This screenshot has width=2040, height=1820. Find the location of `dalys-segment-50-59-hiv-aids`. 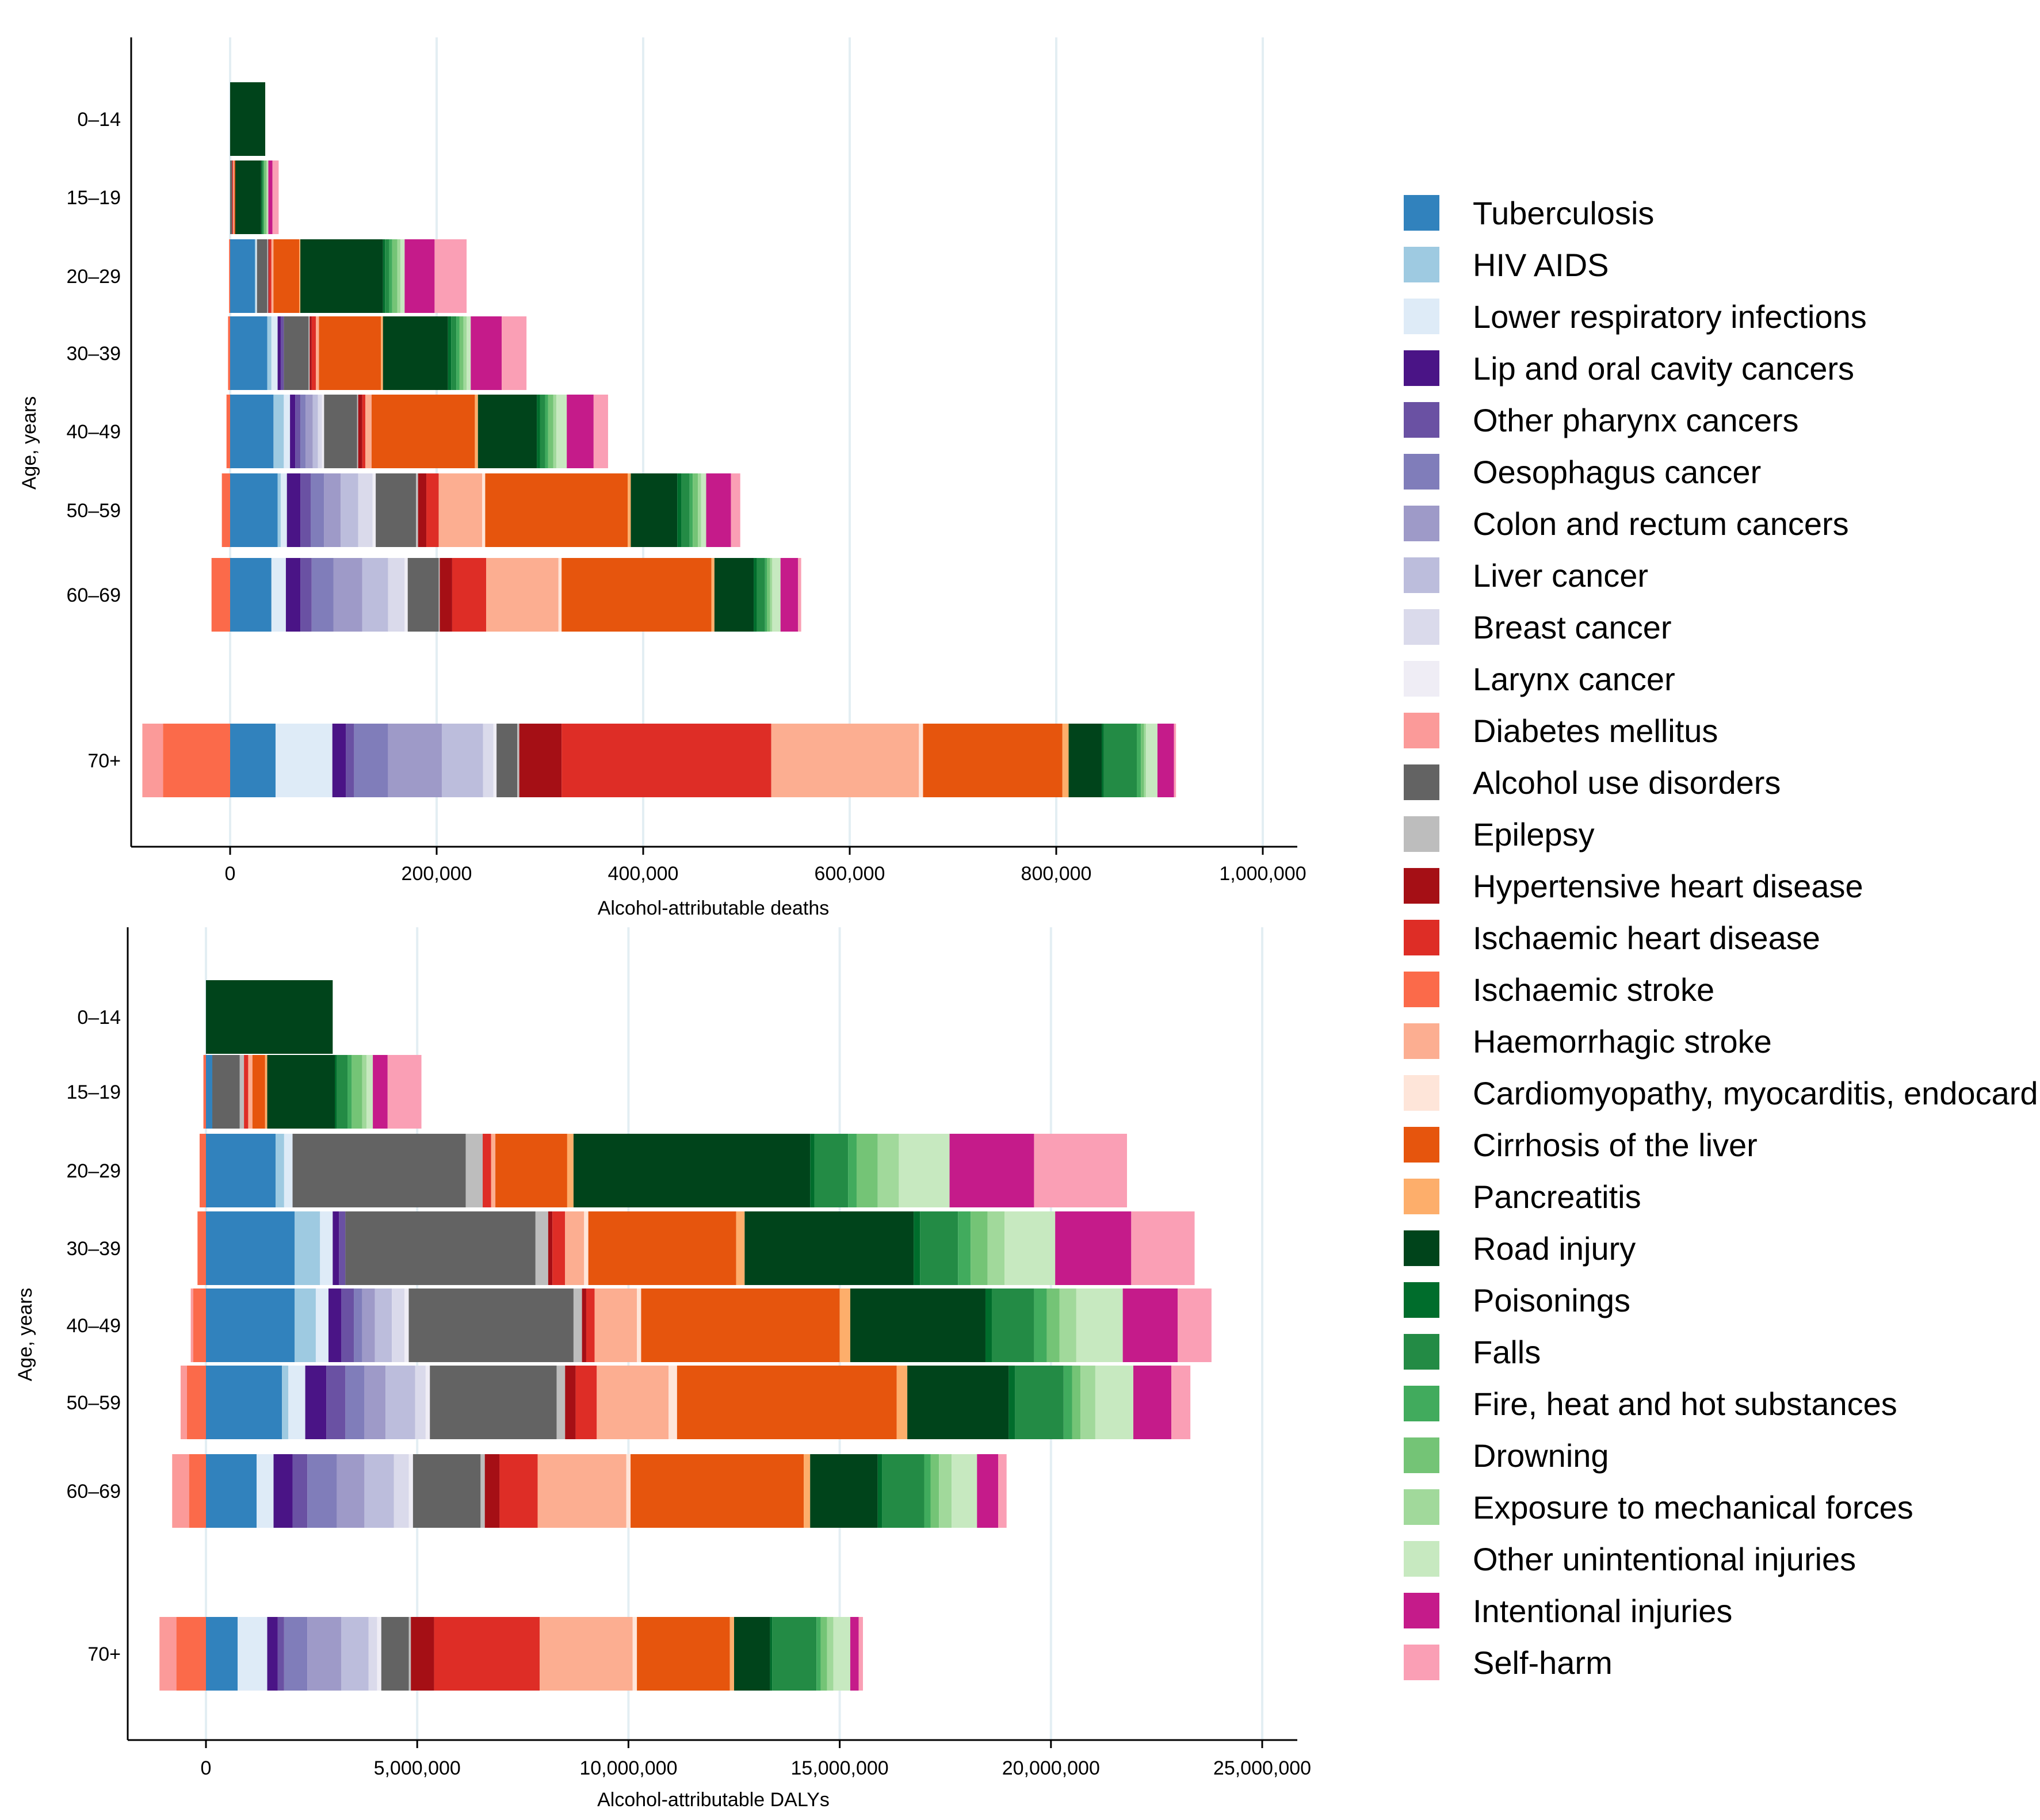

dalys-segment-50-59-hiv-aids is located at coordinates (285, 1402).